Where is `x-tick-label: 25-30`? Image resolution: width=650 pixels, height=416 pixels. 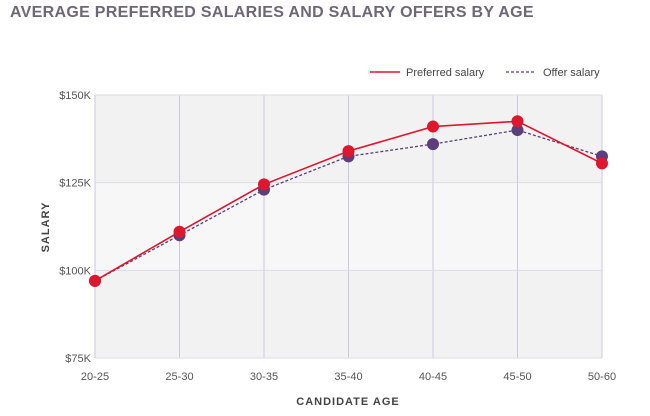
x-tick-label: 25-30 is located at coordinates (179, 377).